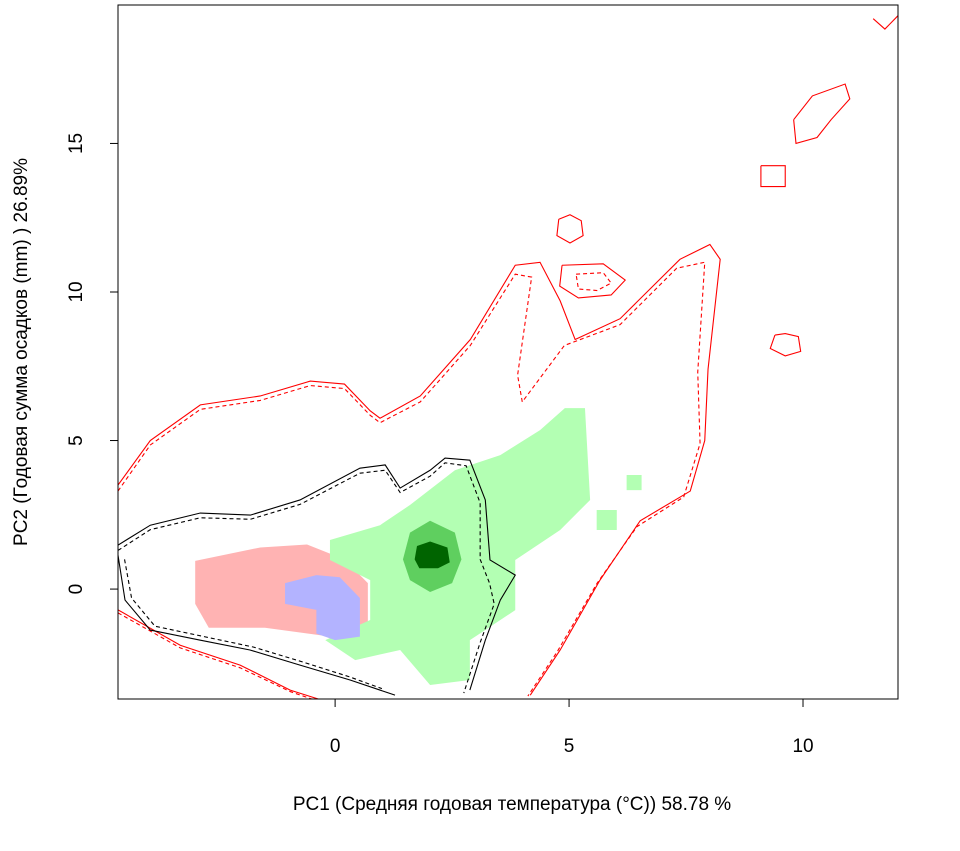 The height and width of the screenshot is (851, 960). Describe the element at coordinates (76, 440) in the screenshot. I see `y-tick-label: 5` at that location.